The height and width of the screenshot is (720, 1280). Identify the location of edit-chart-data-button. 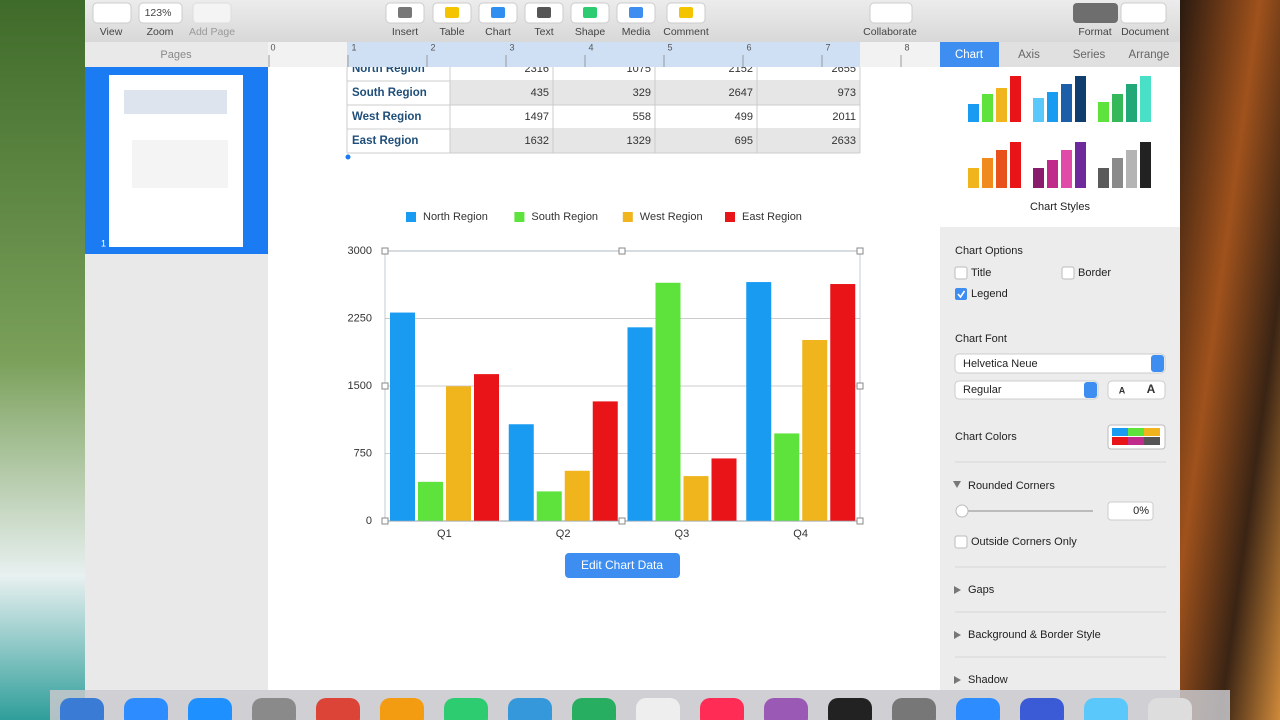
(622, 565).